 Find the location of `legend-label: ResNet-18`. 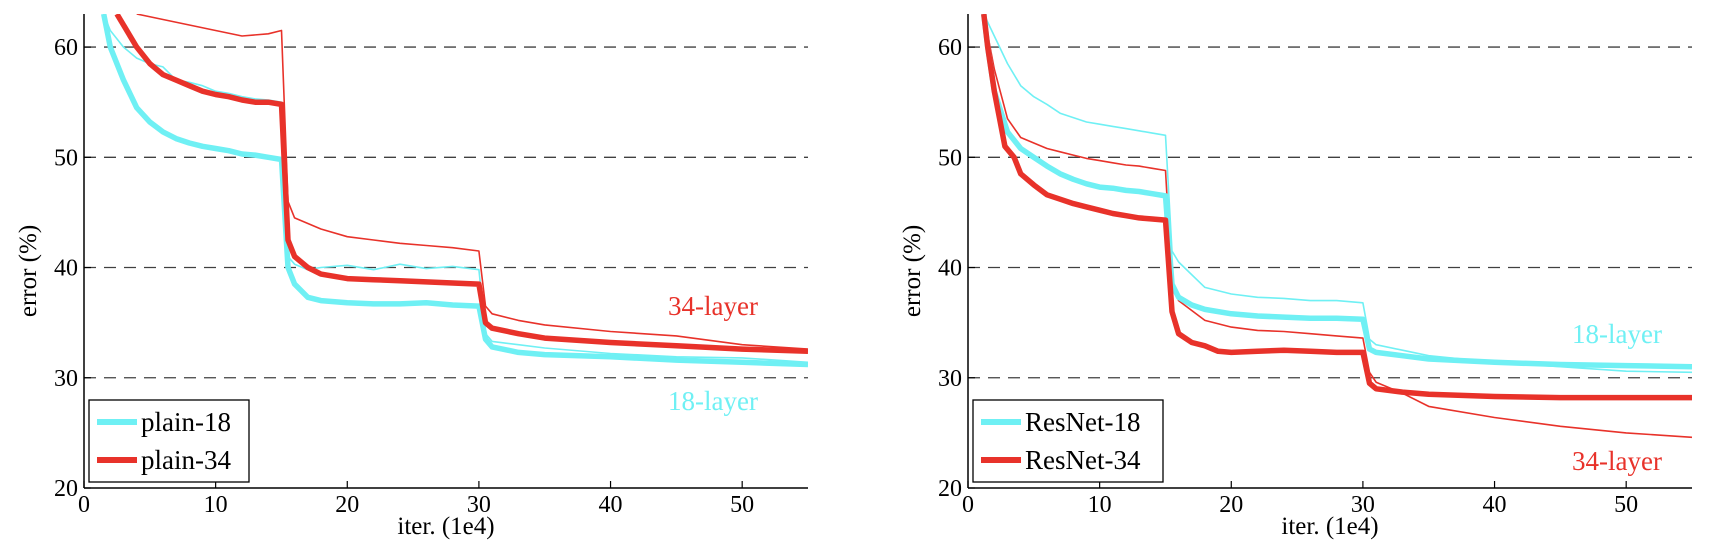

legend-label: ResNet-18 is located at coordinates (1082, 422).